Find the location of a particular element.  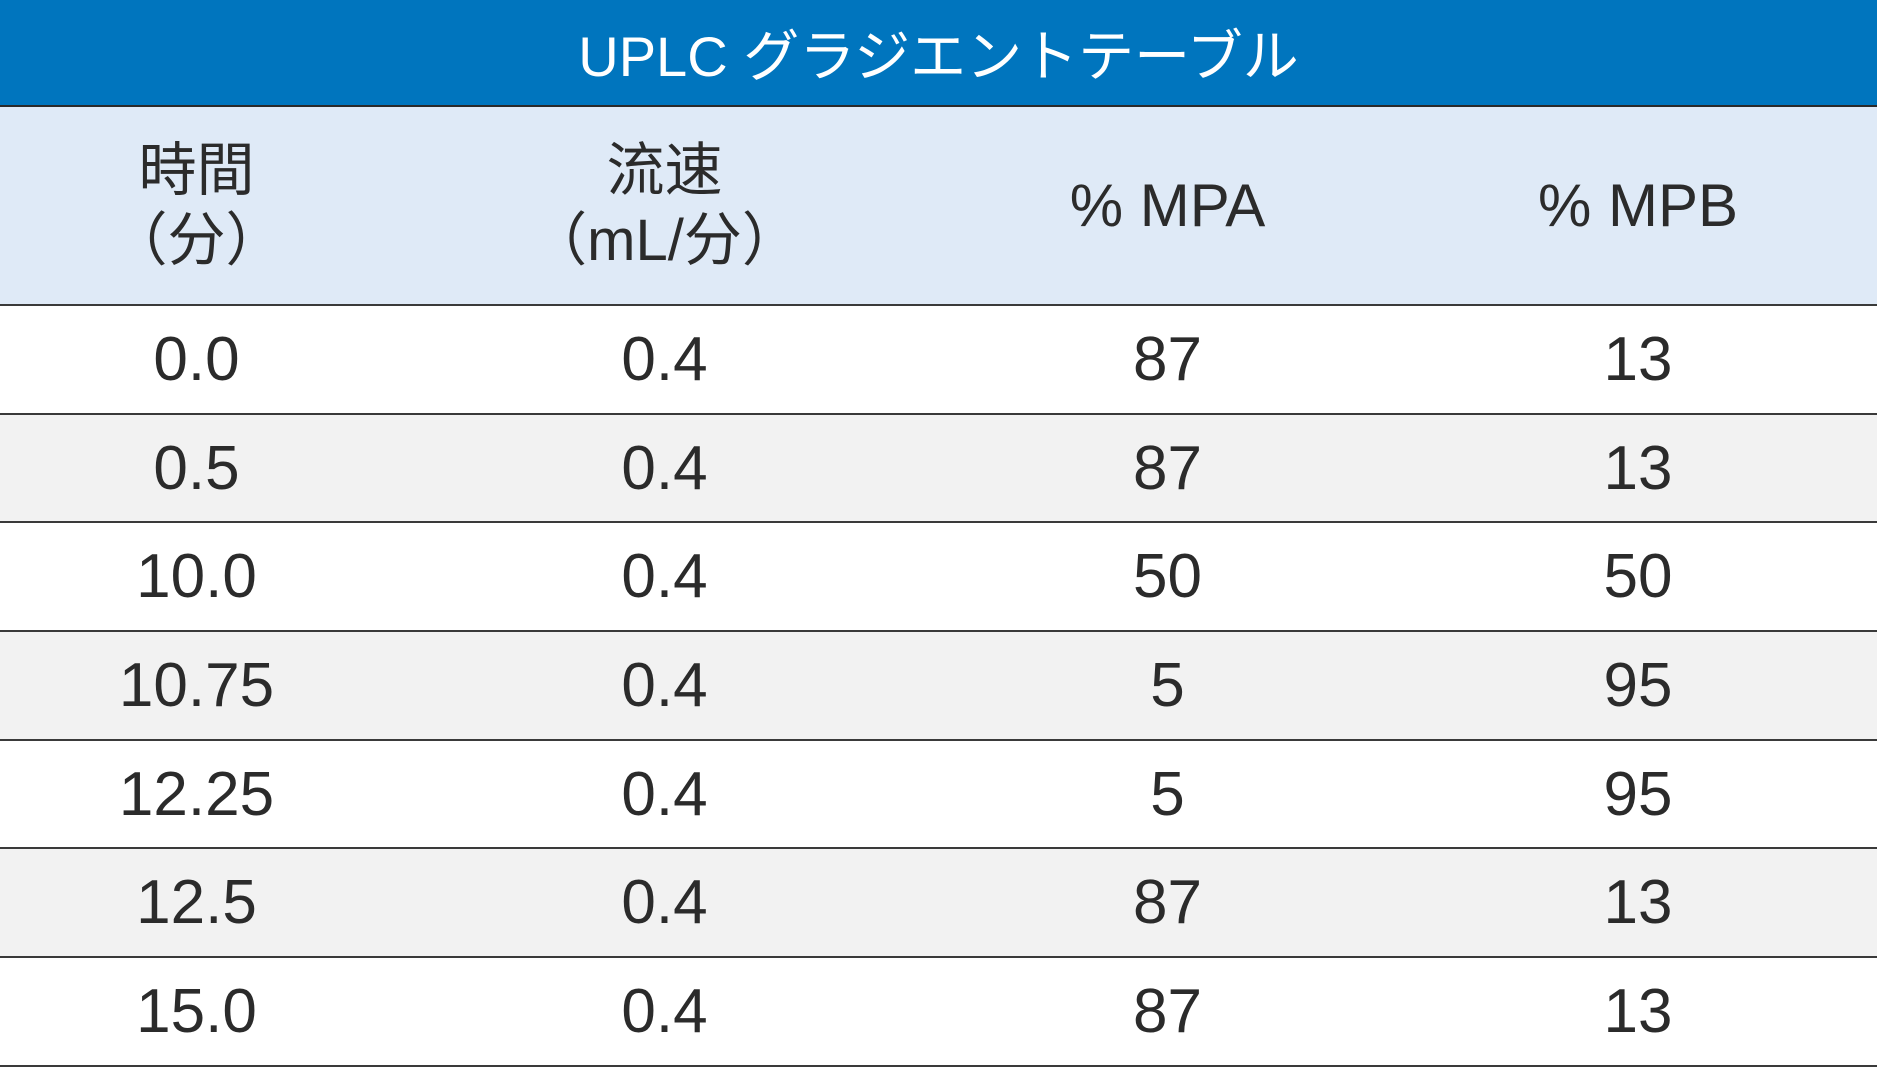

header-mpa: % MPA is located at coordinates (1167, 205).